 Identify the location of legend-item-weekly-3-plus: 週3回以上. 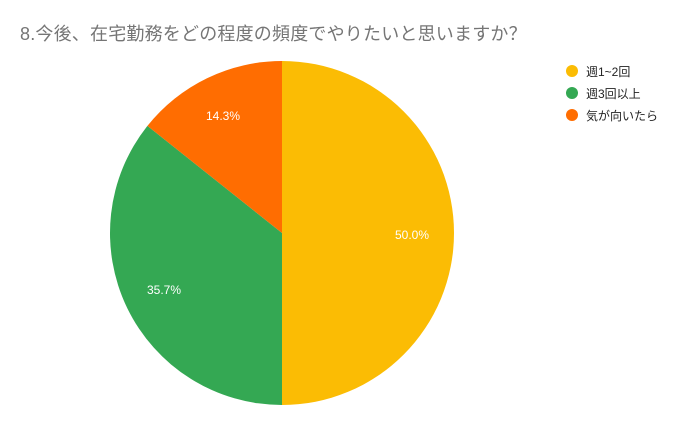
(612, 93).